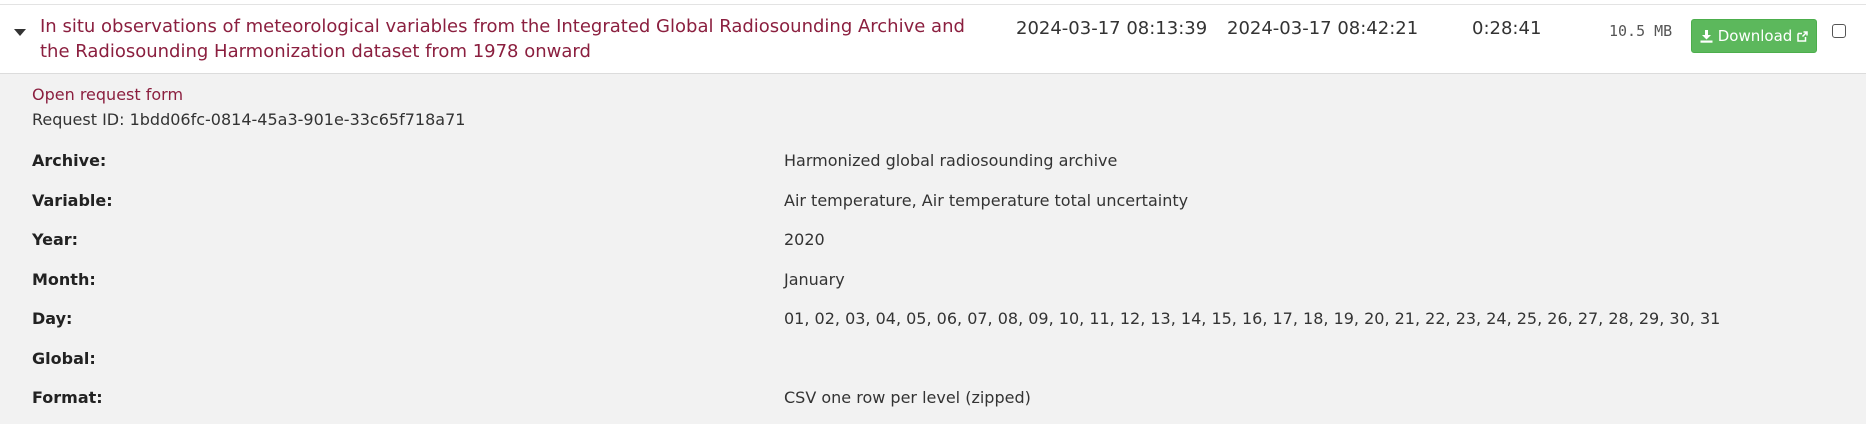 Image resolution: width=1866 pixels, height=424 pixels. I want to click on field-label-format: Format:, so click(67, 397).